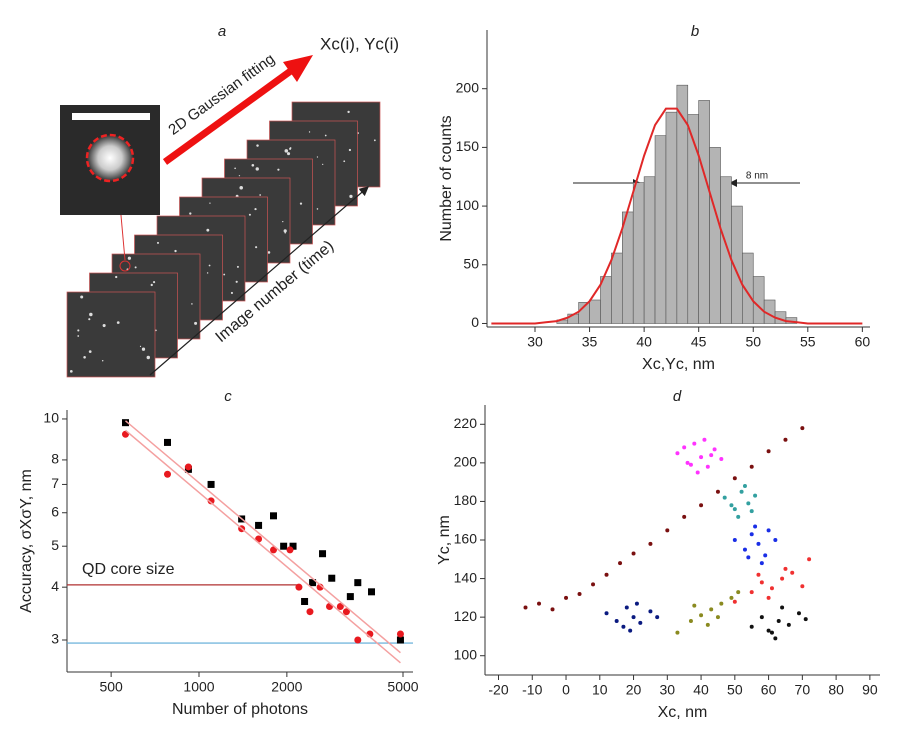 Image resolution: width=900 pixels, height=732 pixels. I want to click on fit-line, so click(263, 537).